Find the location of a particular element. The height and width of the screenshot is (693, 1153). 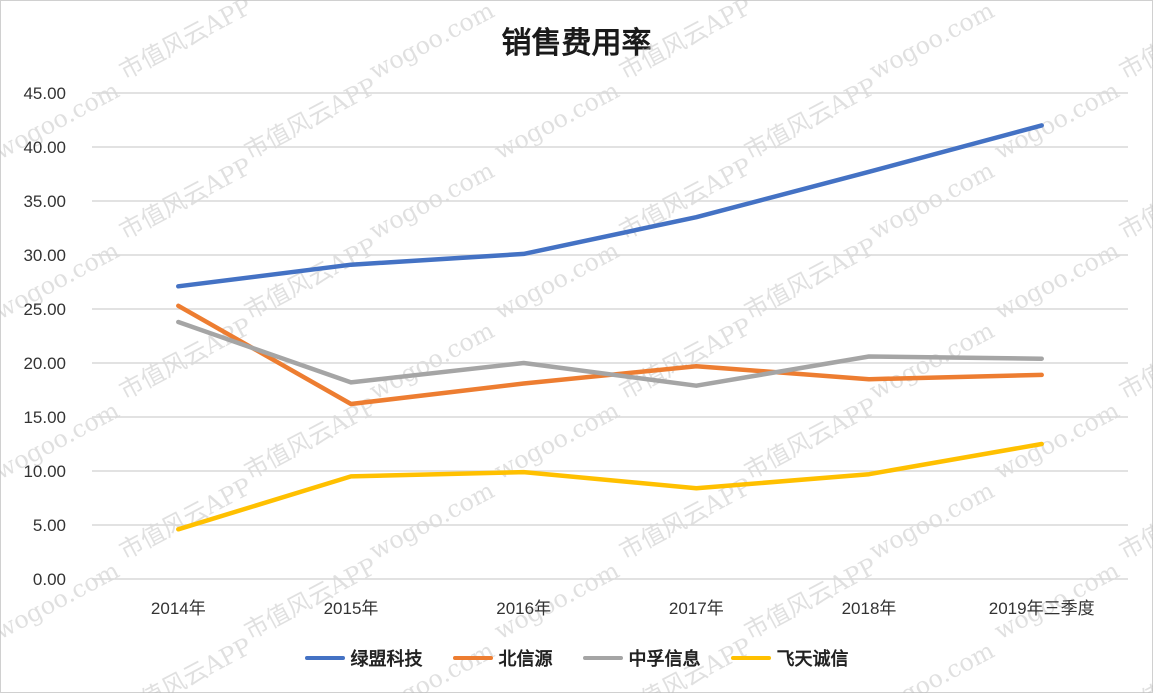

x-tick-label: 2016年 is located at coordinates (523, 608).